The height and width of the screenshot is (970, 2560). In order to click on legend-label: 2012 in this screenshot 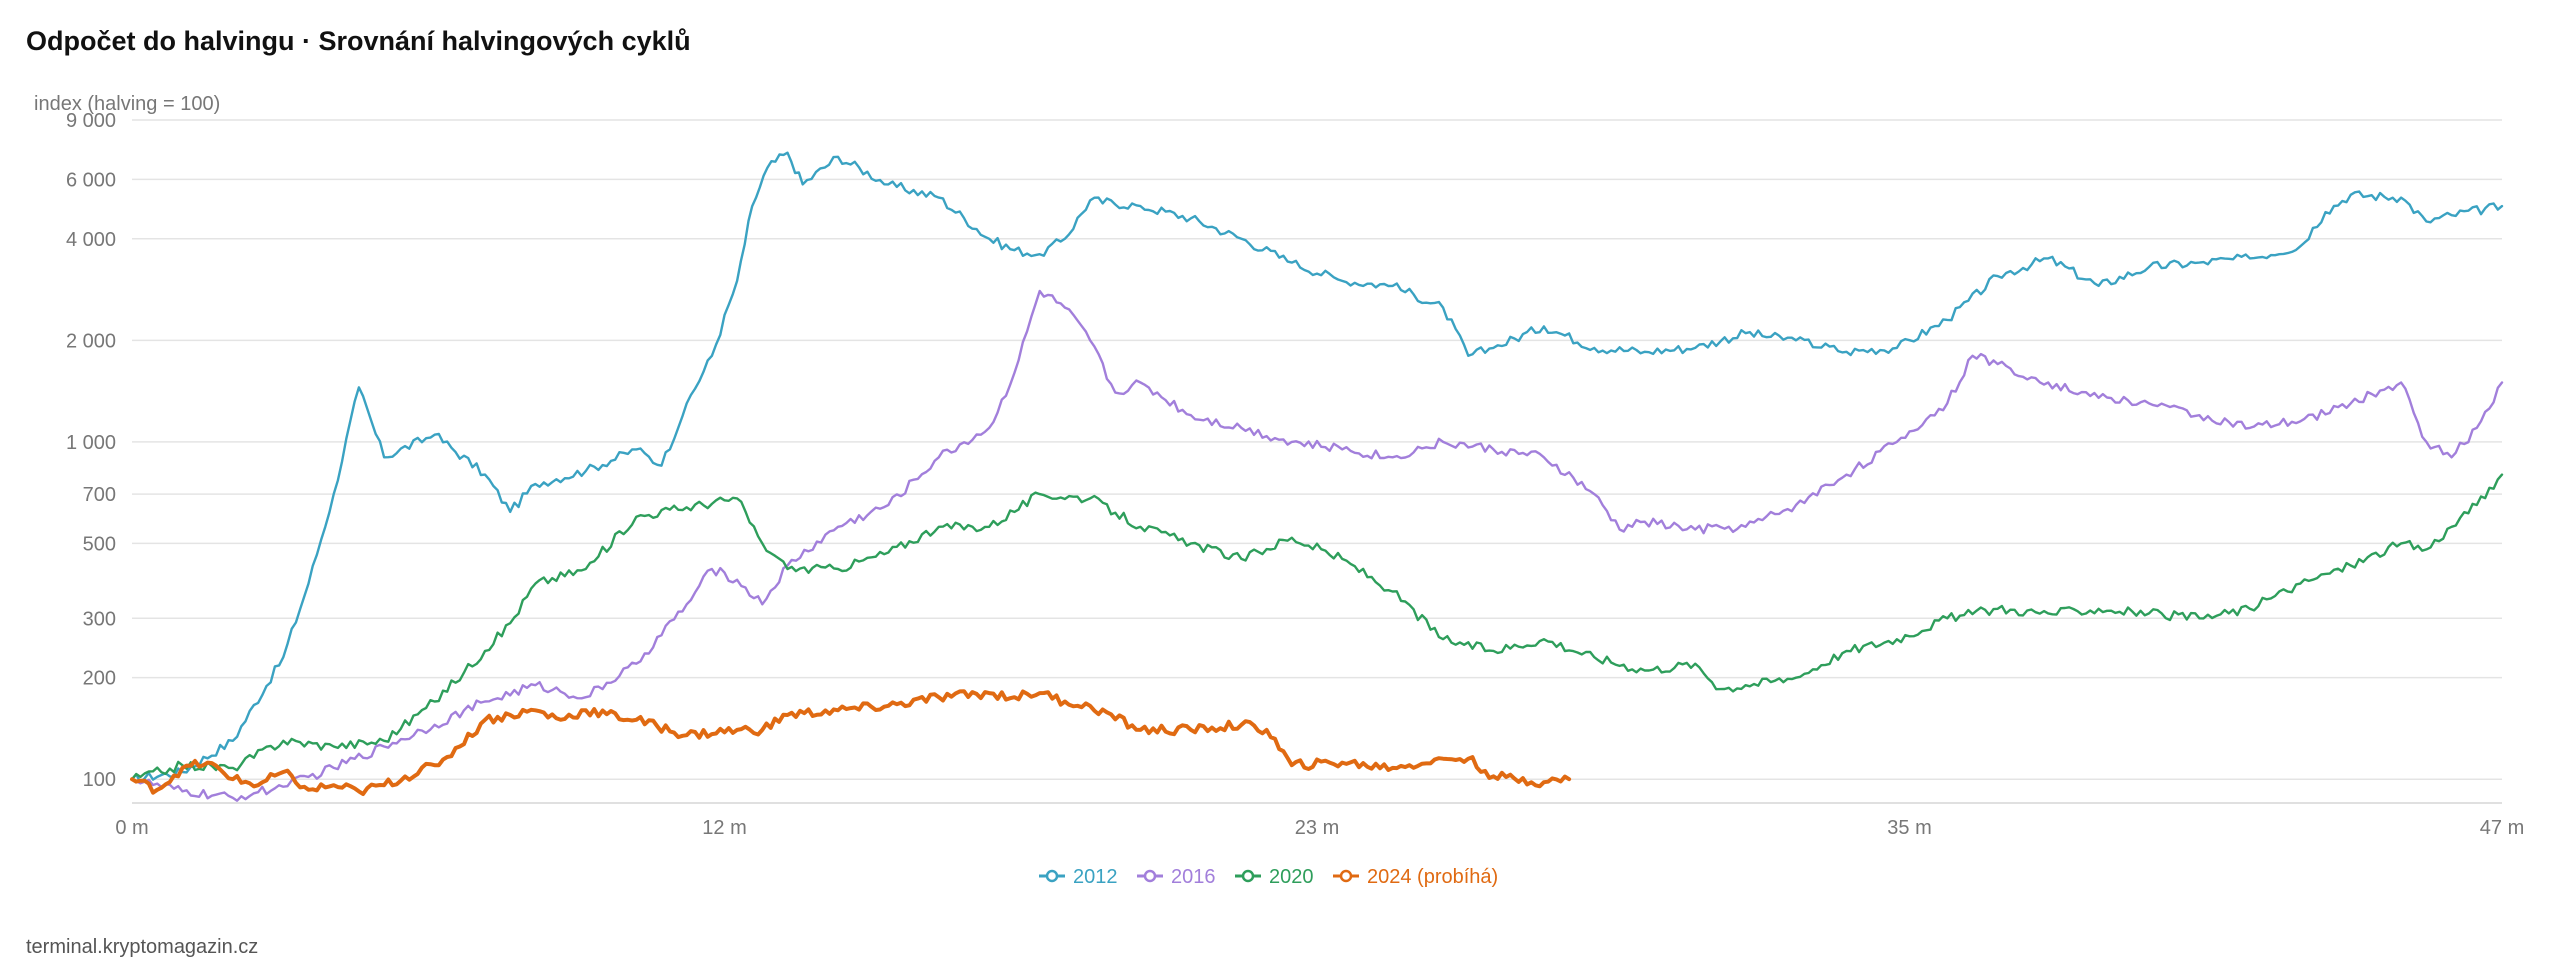, I will do `click(1095, 877)`.